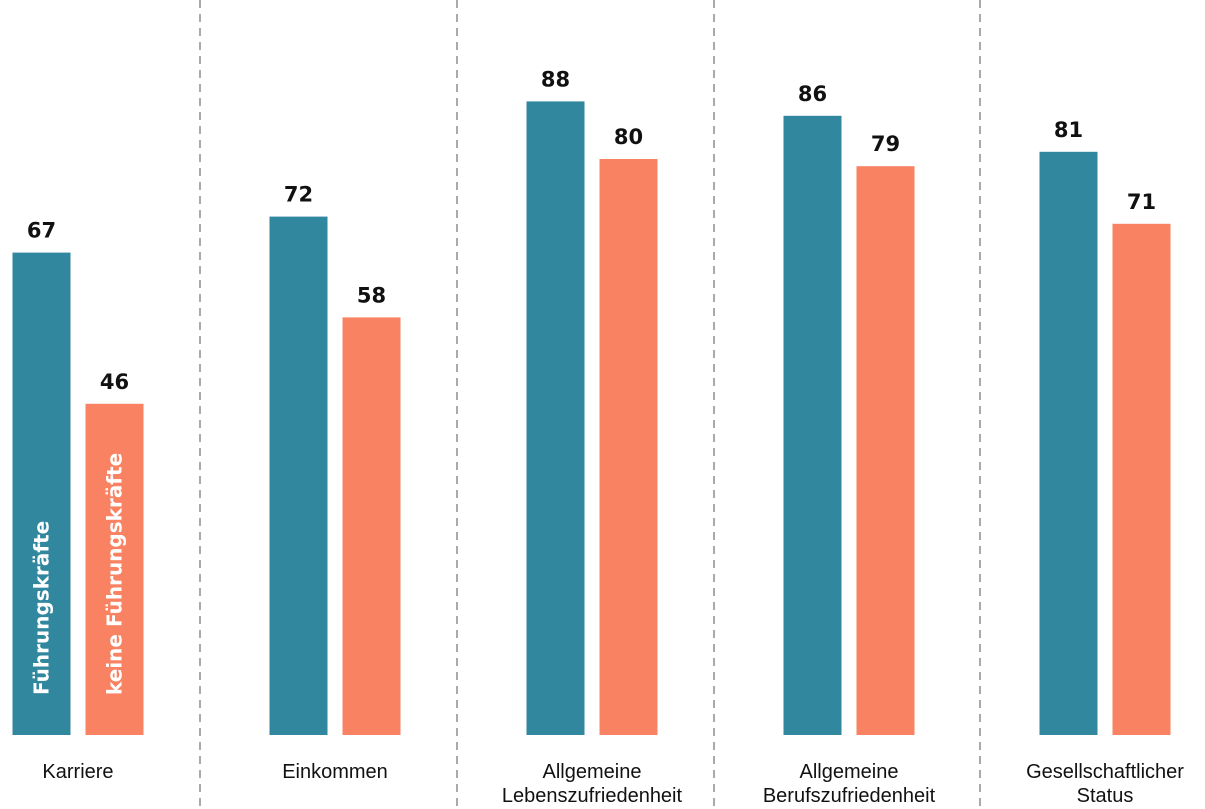  I want to click on series-label-fuehrungskraefte: Führungskräfte, so click(42, 608).